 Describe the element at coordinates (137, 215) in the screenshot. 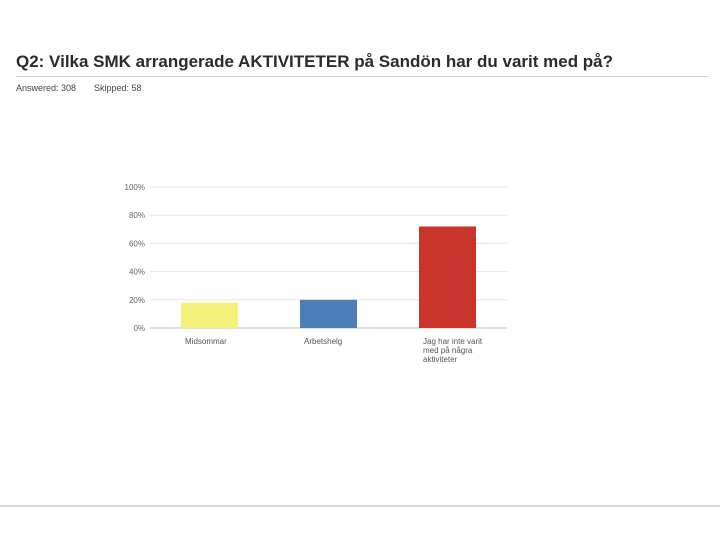

I see `y-tick-label: 80%` at that location.